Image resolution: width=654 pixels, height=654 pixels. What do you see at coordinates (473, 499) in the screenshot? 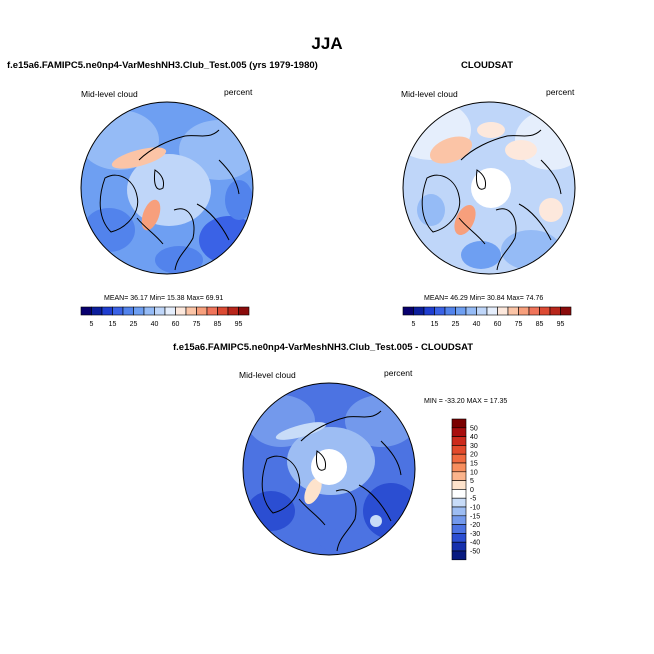
I see `colorbar-tick-label: -5` at bounding box center [473, 499].